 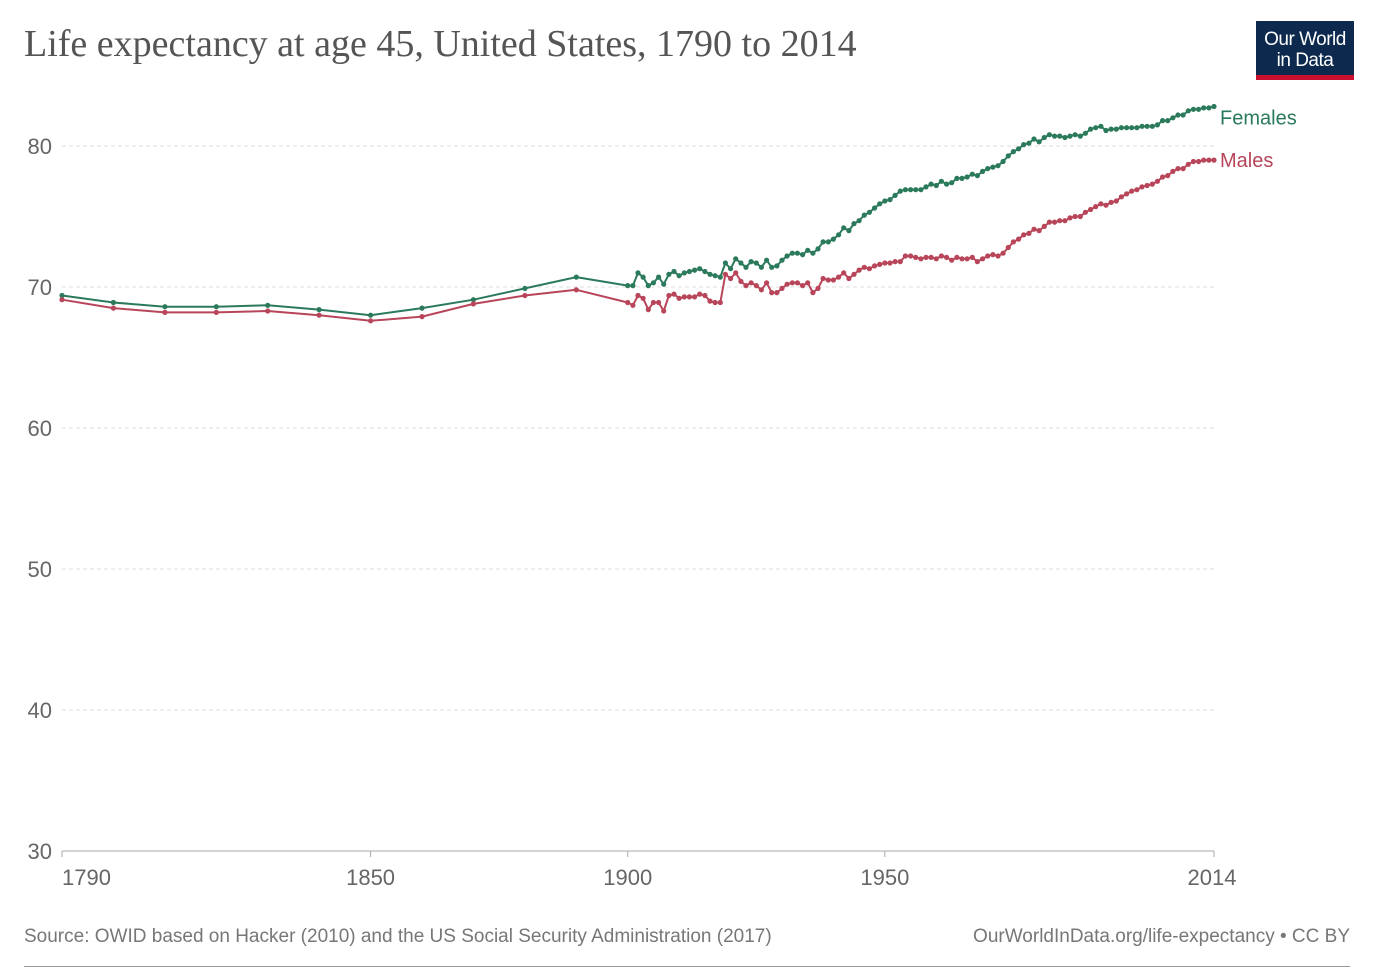 I want to click on series-label-females: Females, so click(x=1258, y=119).